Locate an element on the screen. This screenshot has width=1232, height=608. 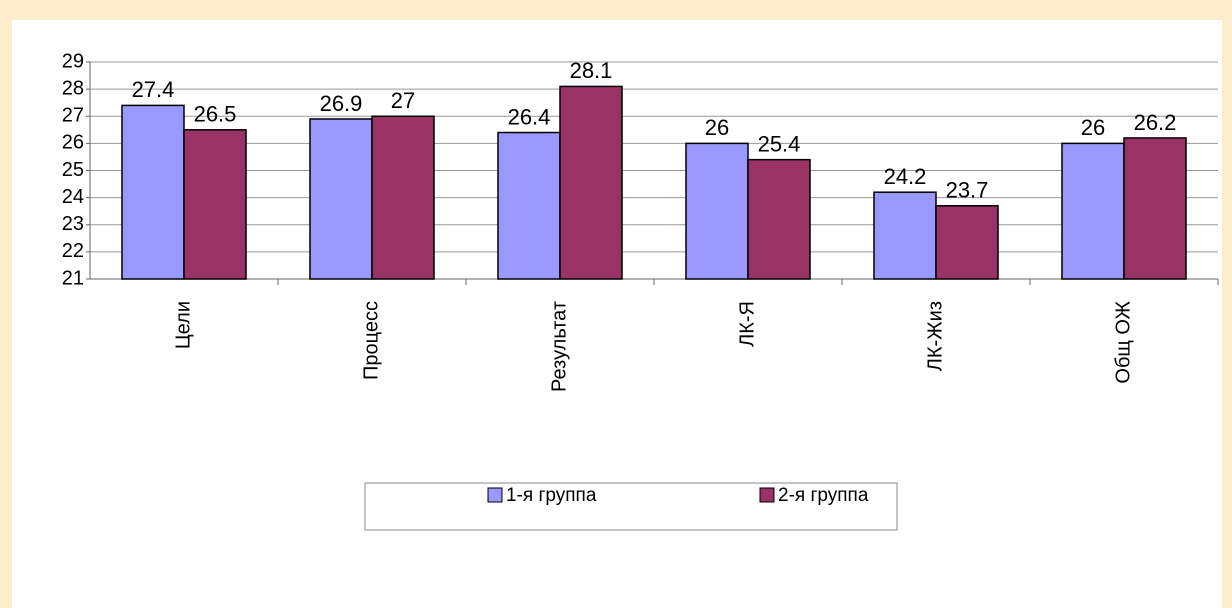
legend-label: 2-я группа is located at coordinates (823, 495).